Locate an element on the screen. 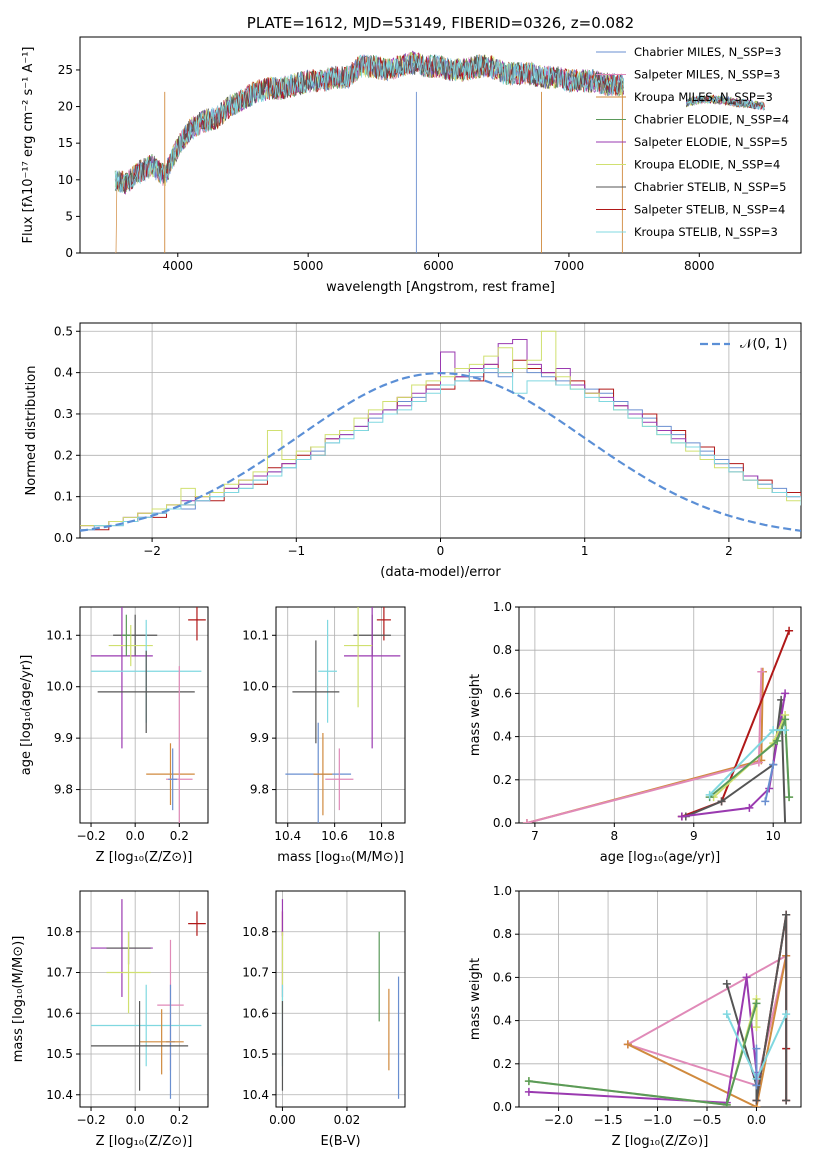 This screenshot has height=1170, width=819. y-tick-label: 1.0 is located at coordinates (502, 607).